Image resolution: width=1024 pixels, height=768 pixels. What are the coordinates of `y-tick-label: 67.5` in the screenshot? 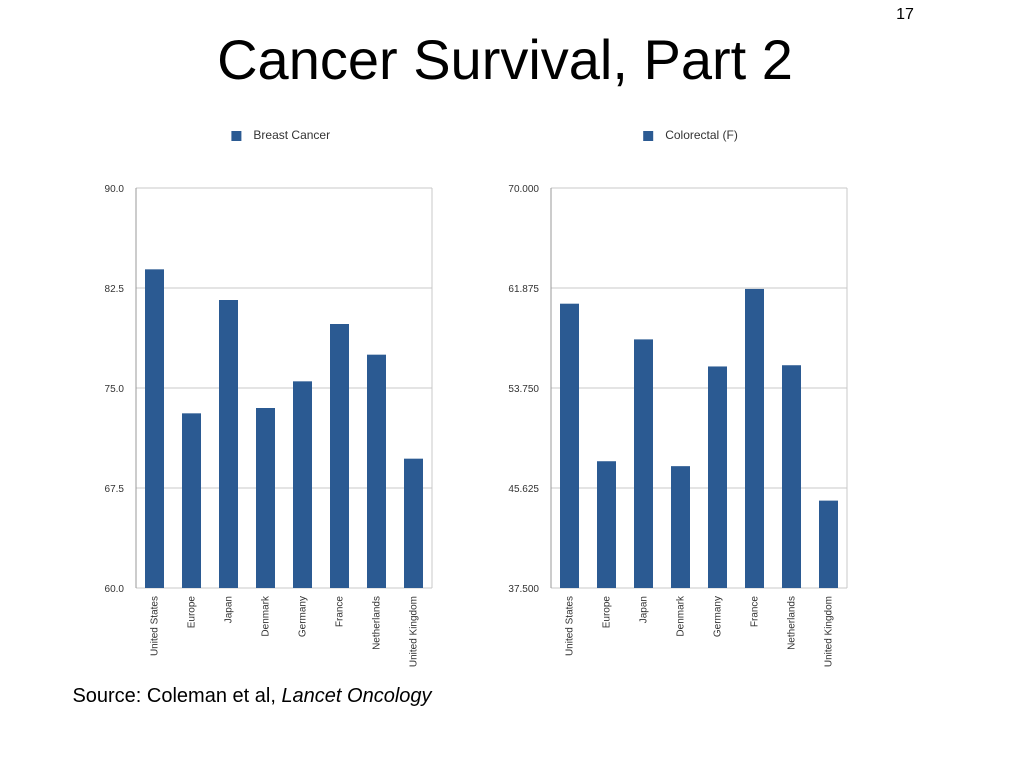 It's located at (115, 489).